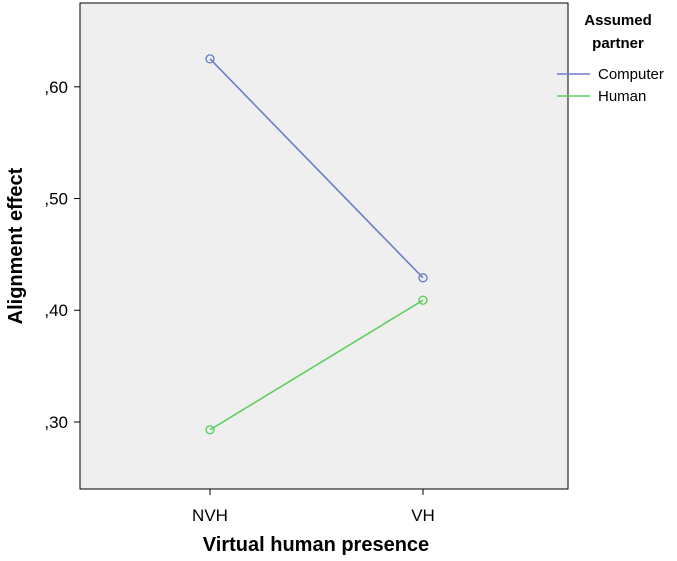 This screenshot has width=677, height=561. What do you see at coordinates (622, 96) in the screenshot?
I see `legend-label: Human` at bounding box center [622, 96].